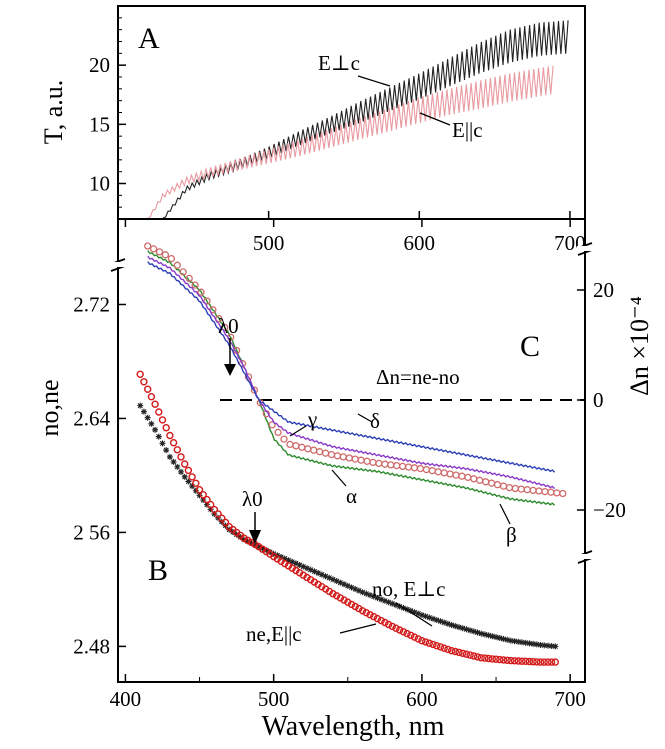 The height and width of the screenshot is (749, 665). Describe the element at coordinates (408, 589) in the screenshot. I see `legend-no-perp: no, E⊥c` at that location.